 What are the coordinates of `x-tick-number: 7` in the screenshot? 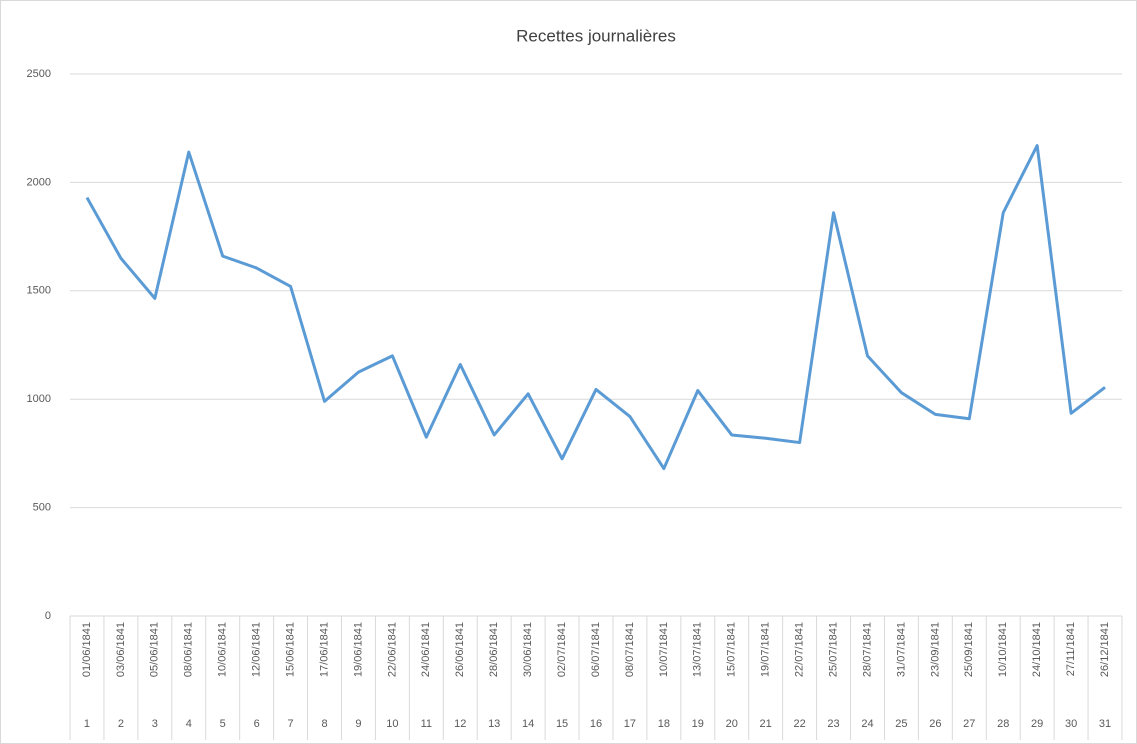 It's located at (291, 724).